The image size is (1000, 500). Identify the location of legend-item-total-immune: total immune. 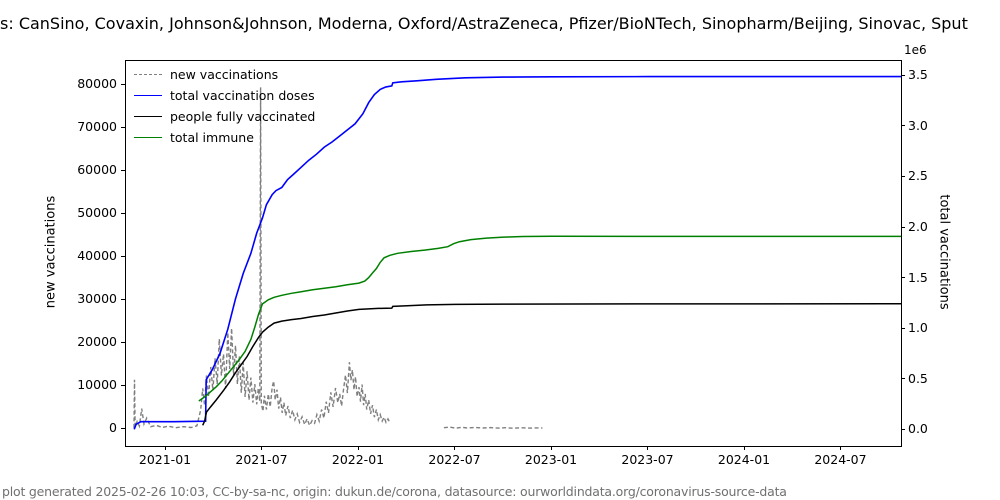
(224, 137).